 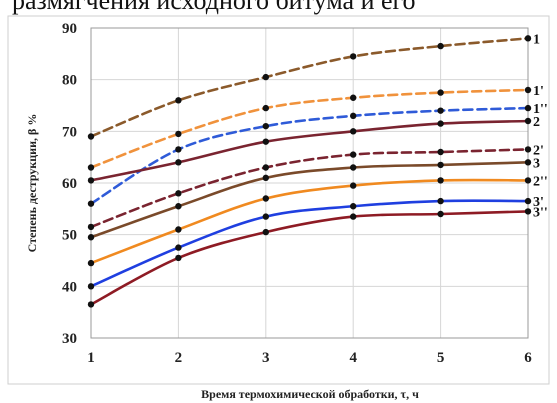 What do you see at coordinates (214, 7) in the screenshot?
I see `caption-fragment: размягчения исходного битума и его` at bounding box center [214, 7].